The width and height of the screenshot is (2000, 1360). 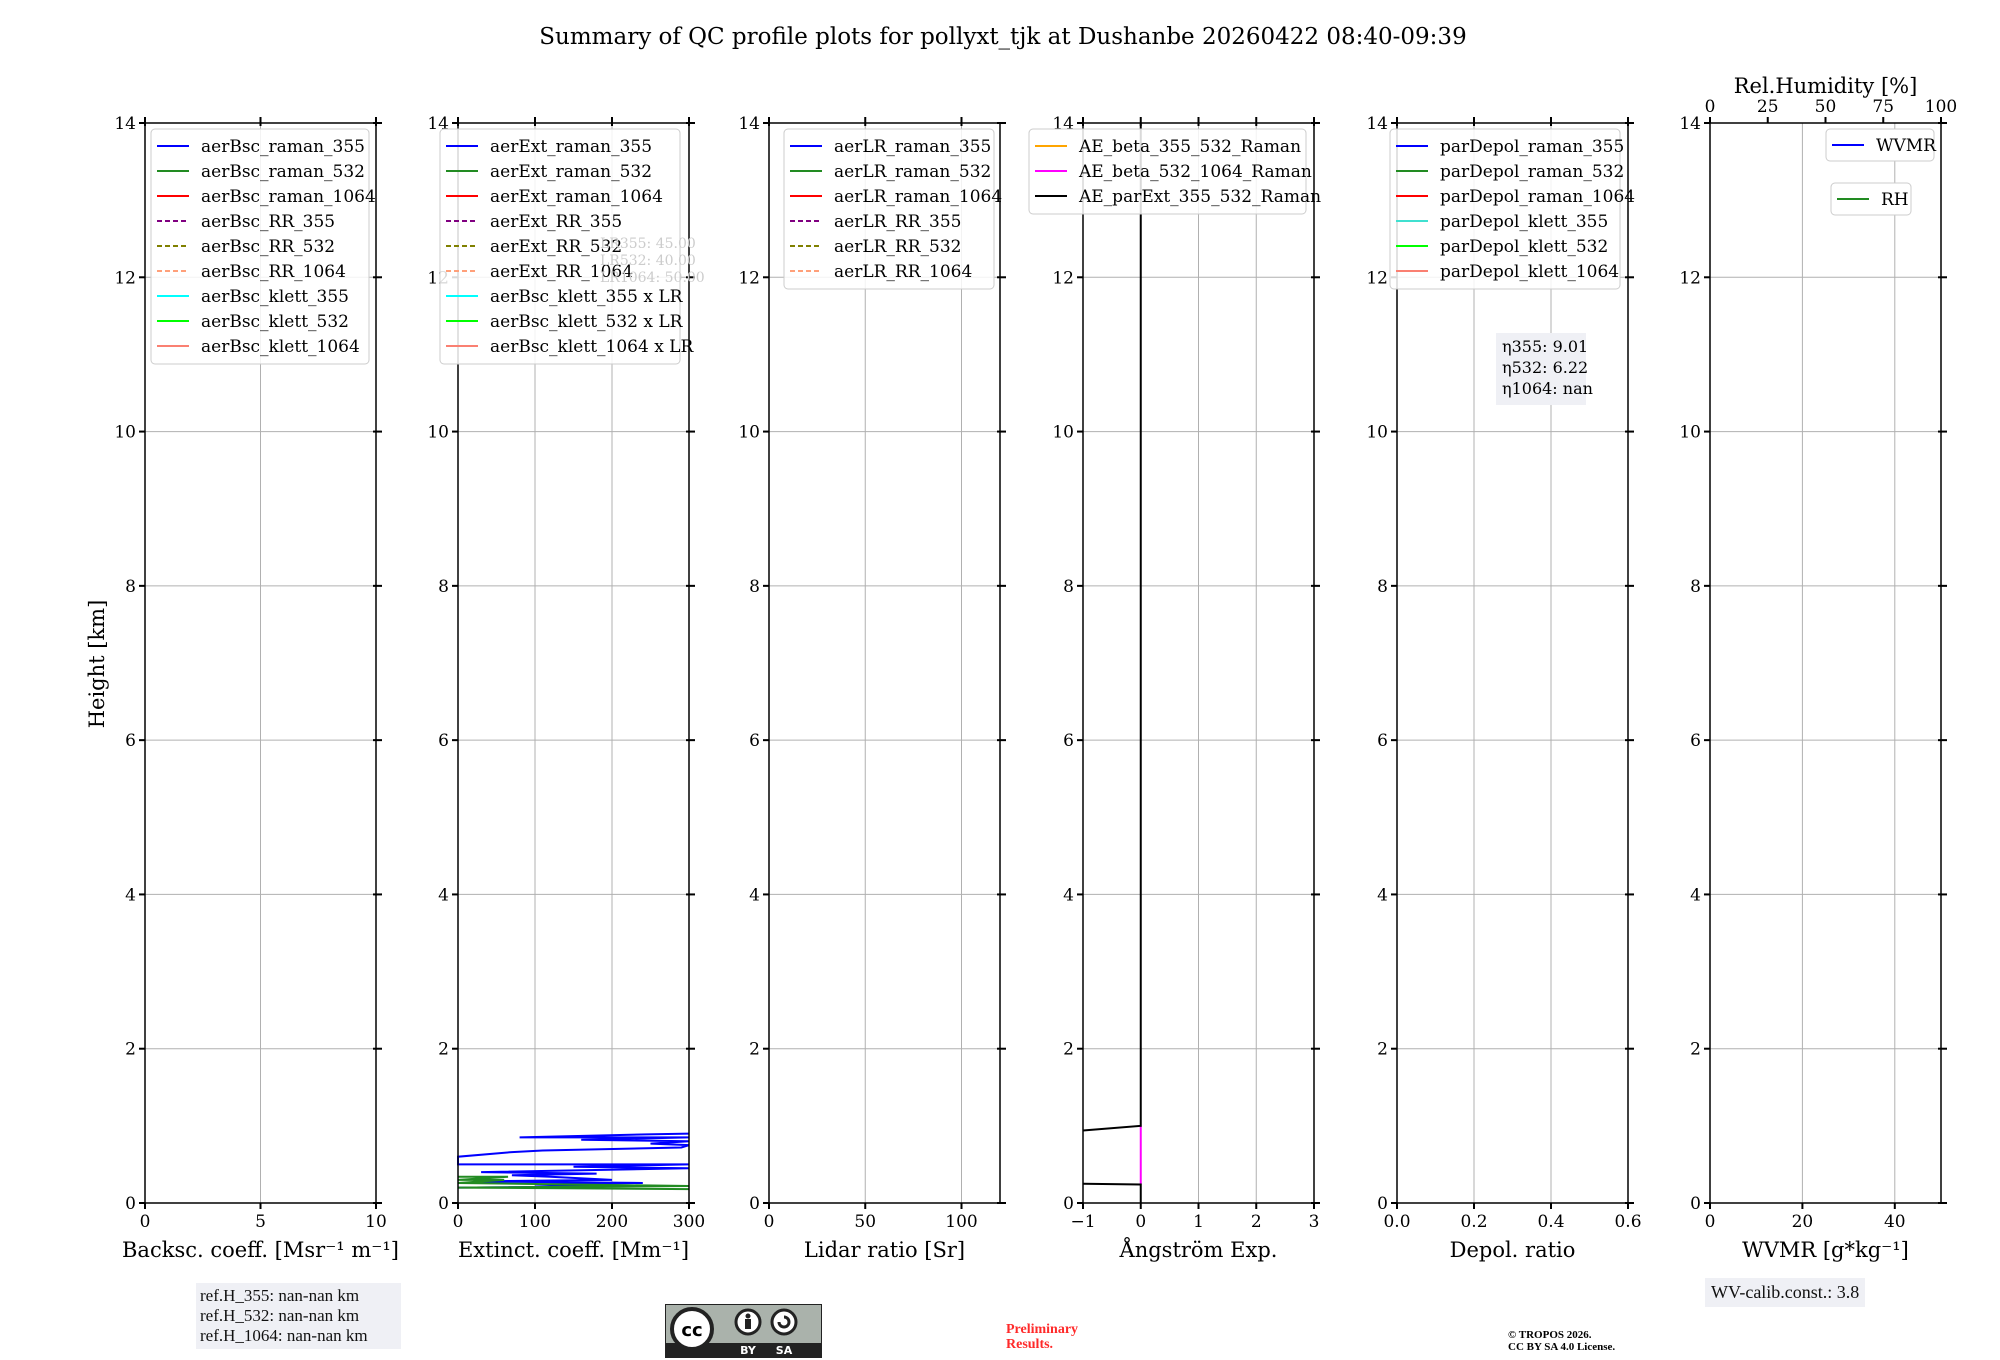 I want to click on x-tick-label: 2, so click(x=1256, y=1222).